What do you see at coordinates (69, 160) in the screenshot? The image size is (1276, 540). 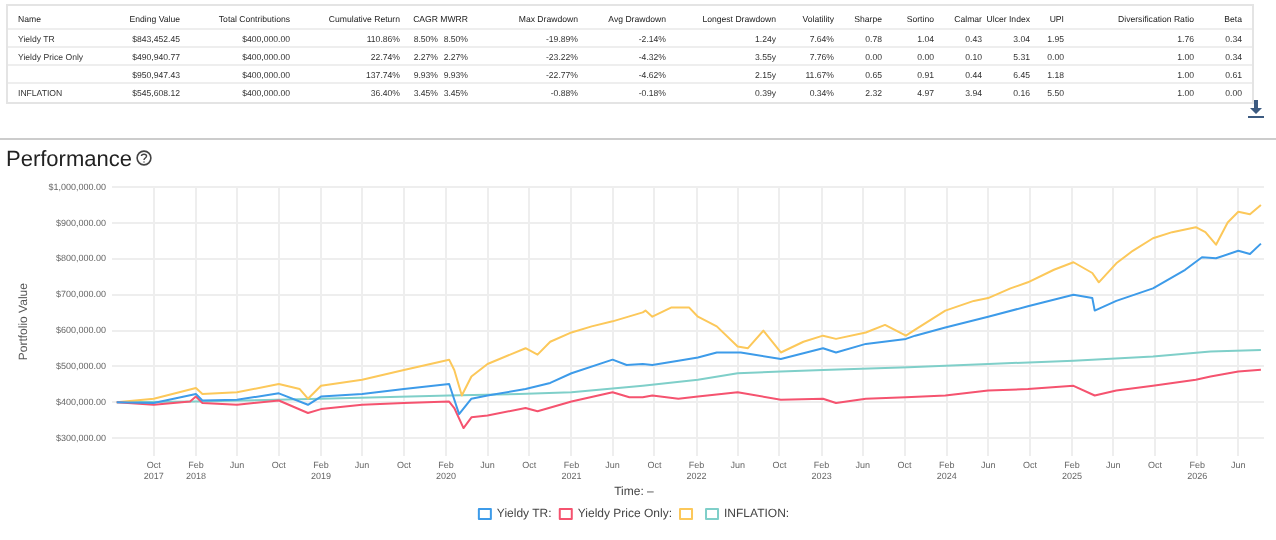 I see `chart-title: Performance` at bounding box center [69, 160].